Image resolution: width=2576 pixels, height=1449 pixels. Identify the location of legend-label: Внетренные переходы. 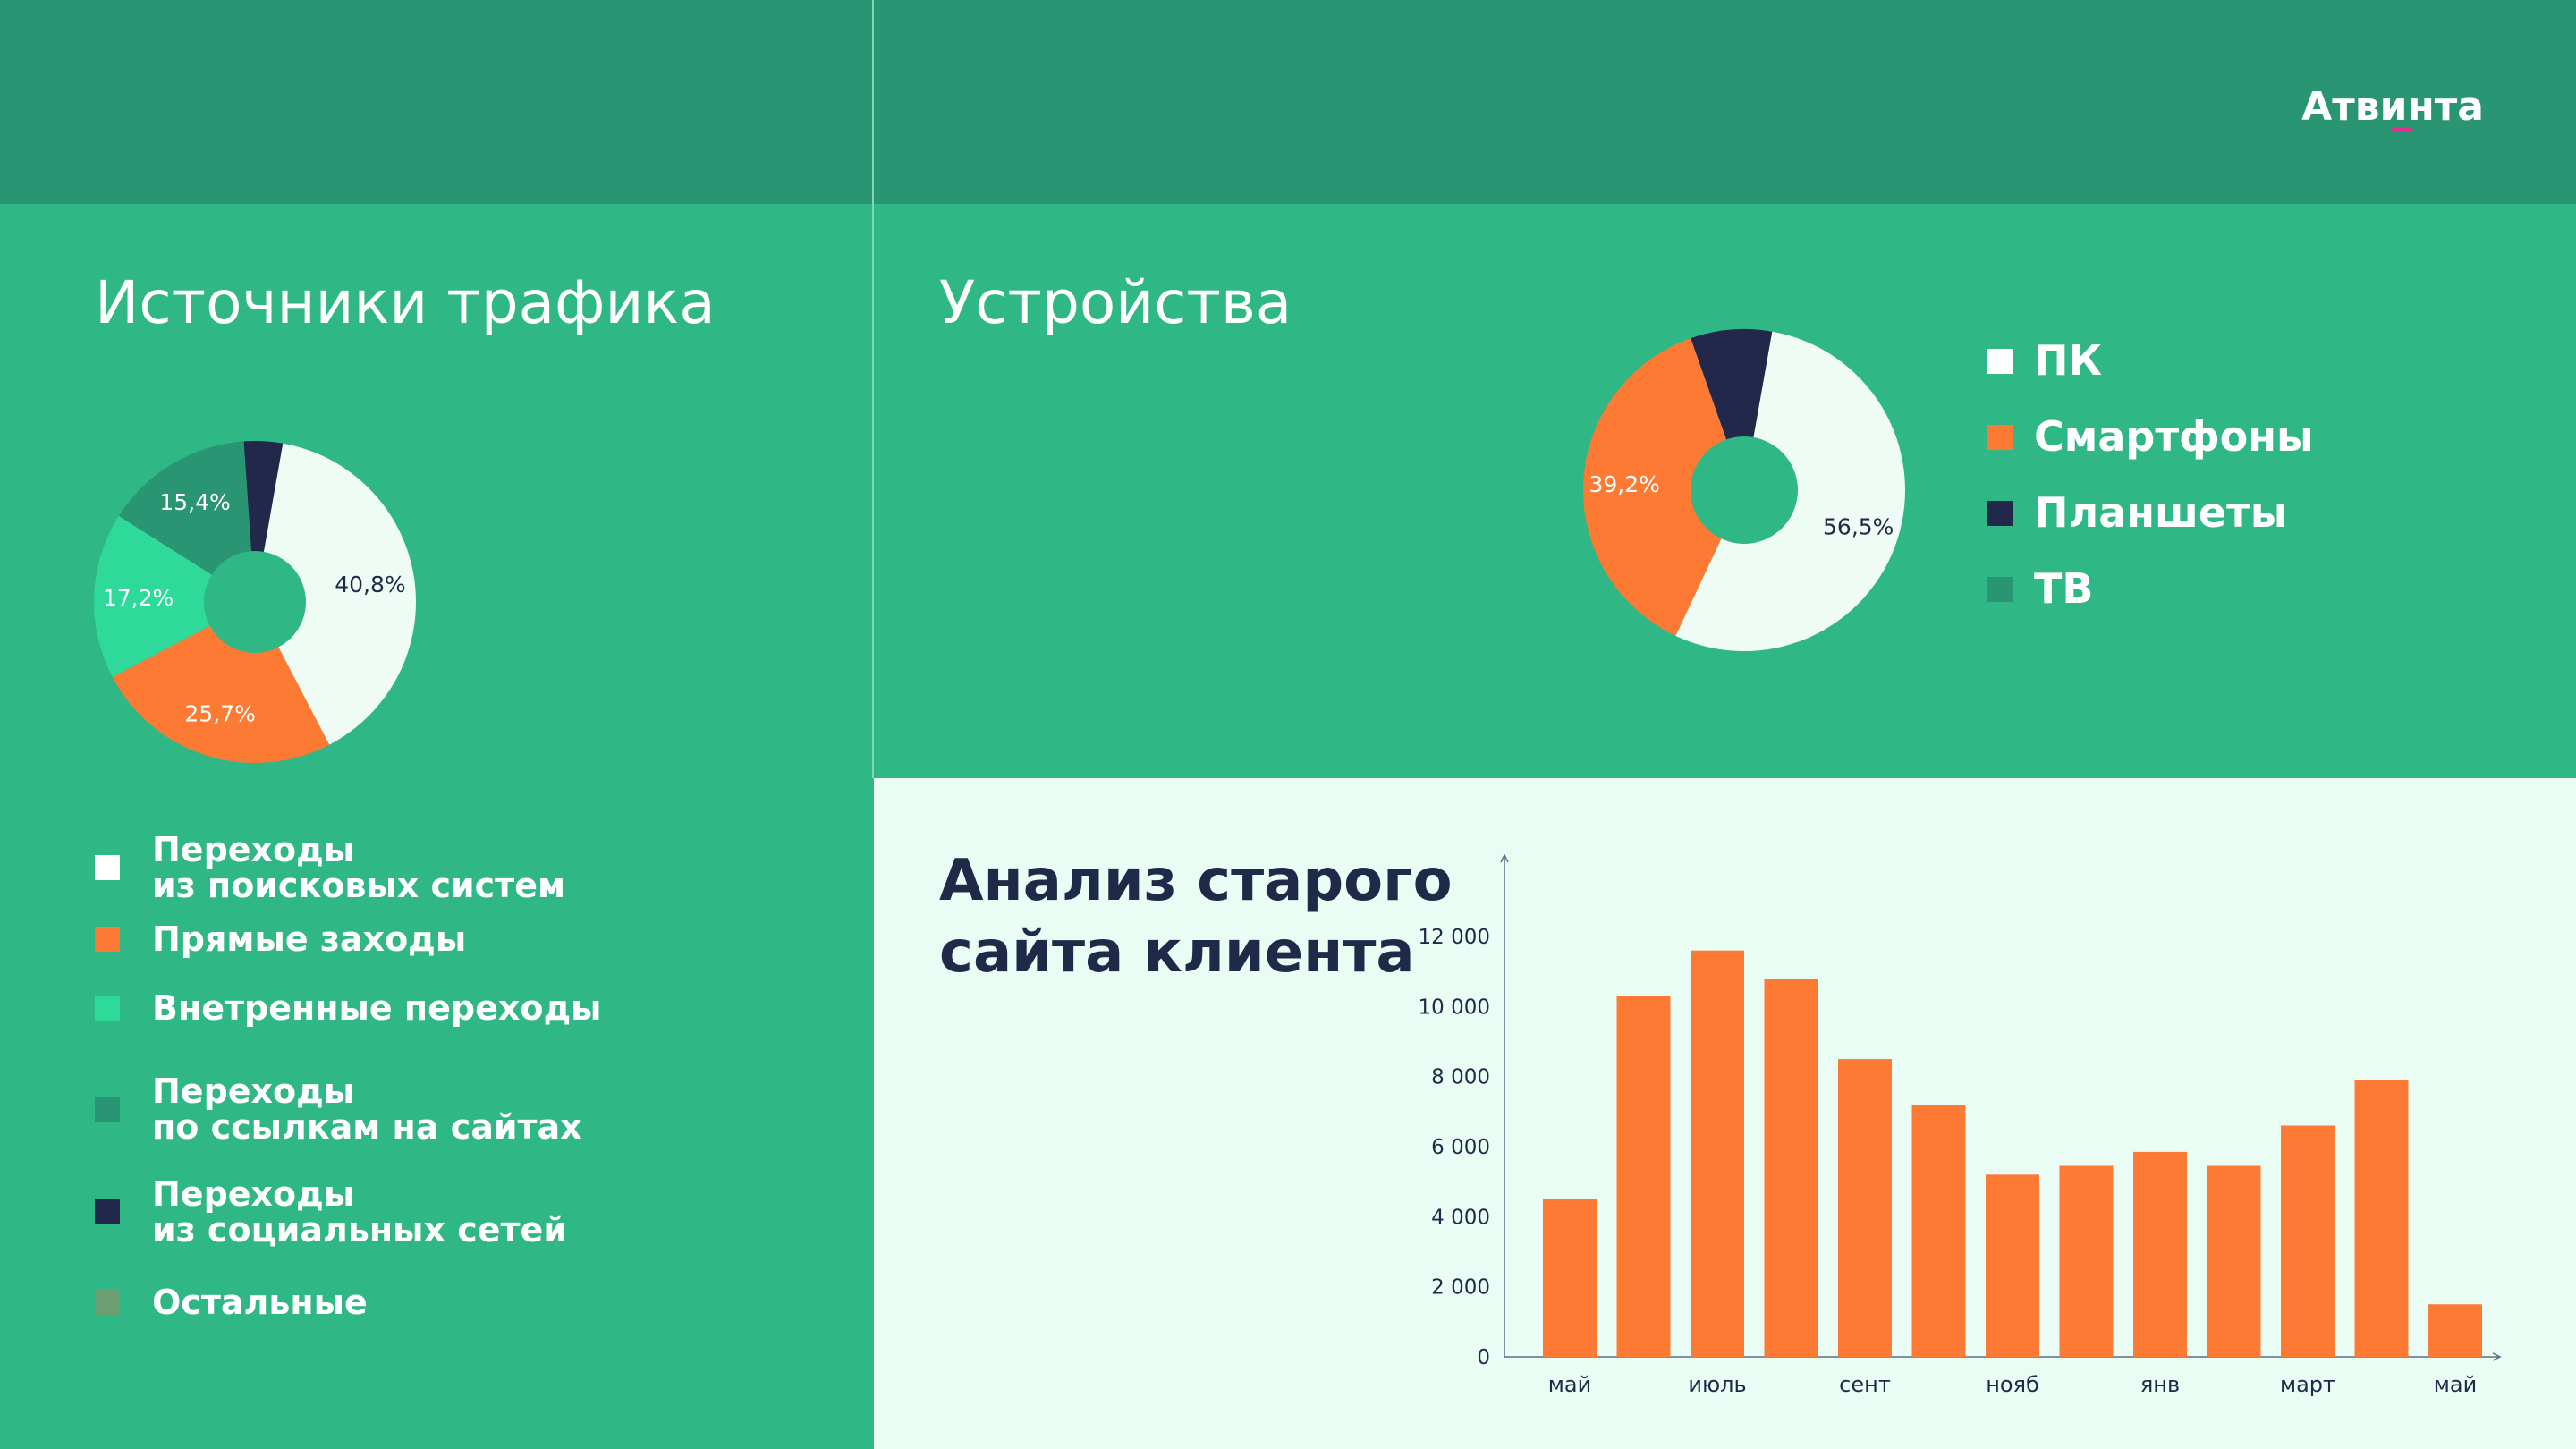
(377, 1008).